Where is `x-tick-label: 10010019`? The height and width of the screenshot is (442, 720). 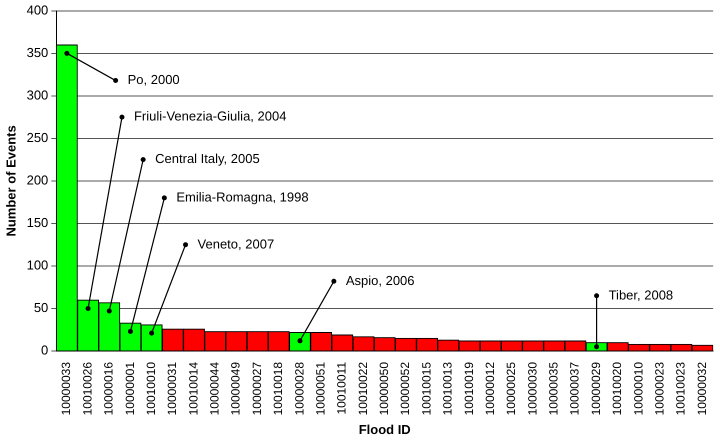
x-tick-label: 10010019 is located at coordinates (469, 389).